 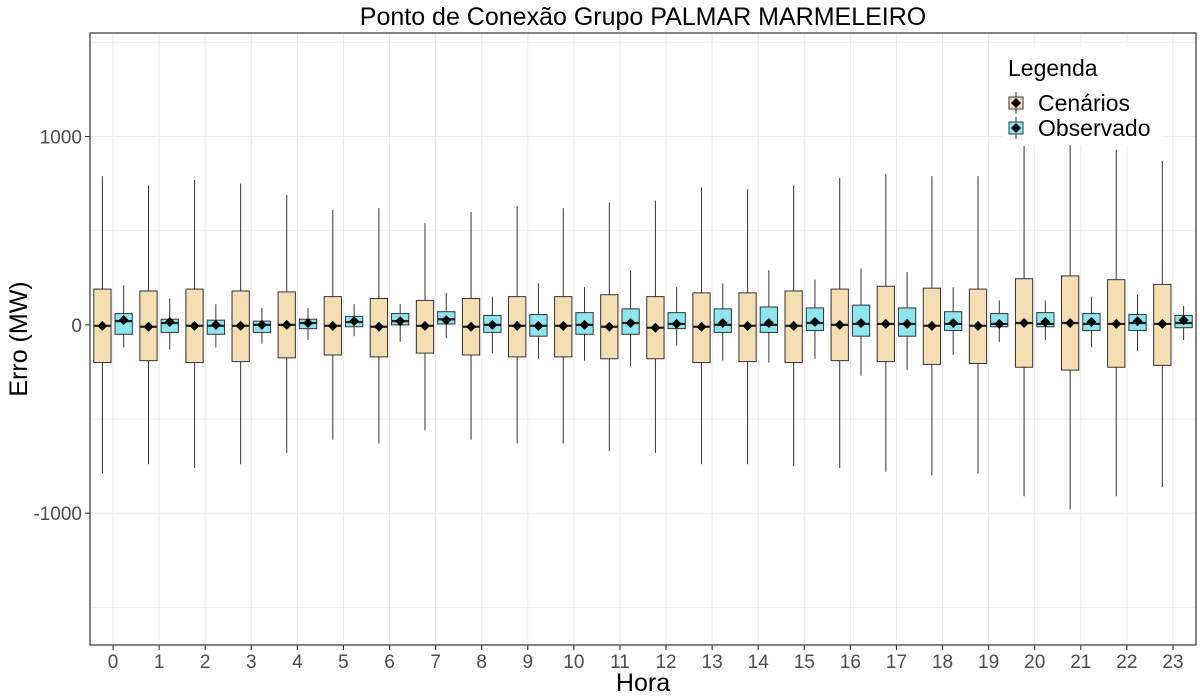 I want to click on chart-title: Ponto de Conexão Grupo PALMAR MARMELEIRO, so click(x=643, y=17).